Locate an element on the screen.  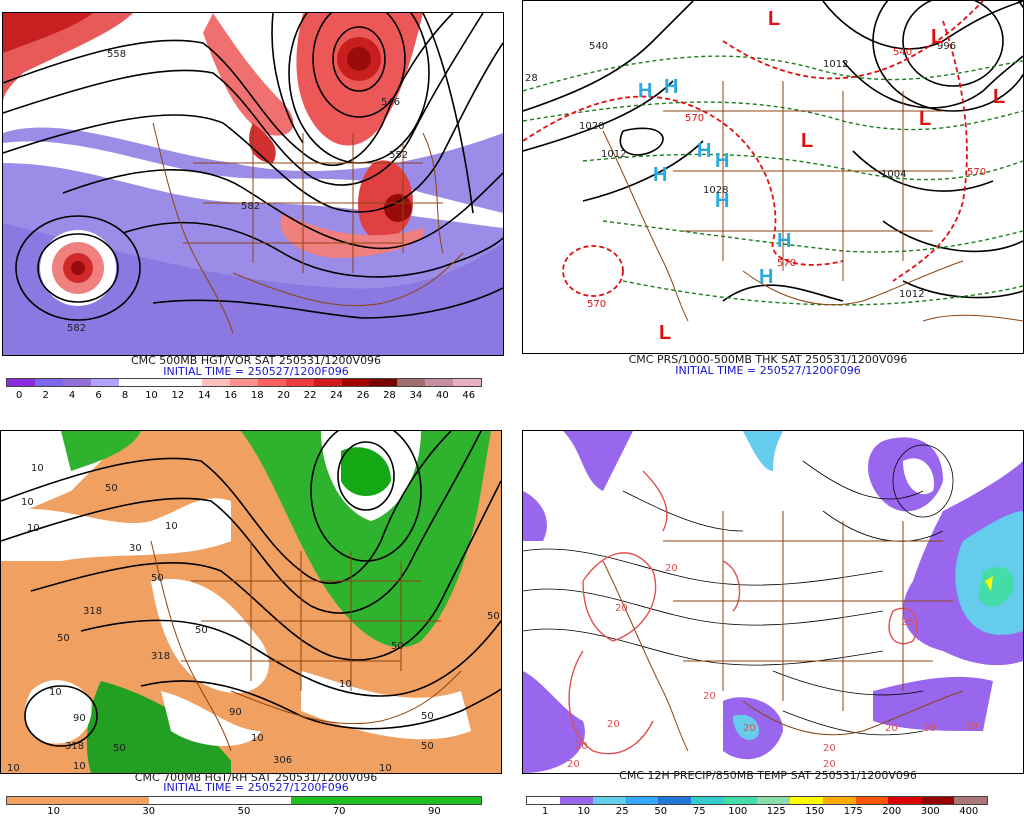
colorbar-ticks: 0 2 4 6 8 10 12 14 16 18 20 22 24 26 28 34 40 46 is located at coordinates (244, 396).